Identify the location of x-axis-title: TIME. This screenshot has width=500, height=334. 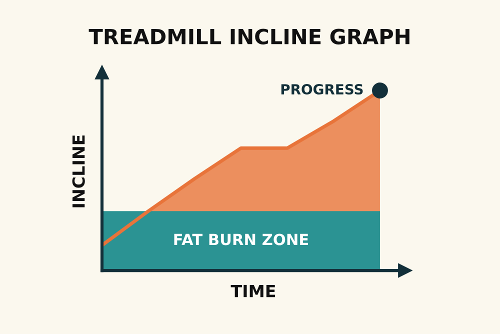
(253, 291).